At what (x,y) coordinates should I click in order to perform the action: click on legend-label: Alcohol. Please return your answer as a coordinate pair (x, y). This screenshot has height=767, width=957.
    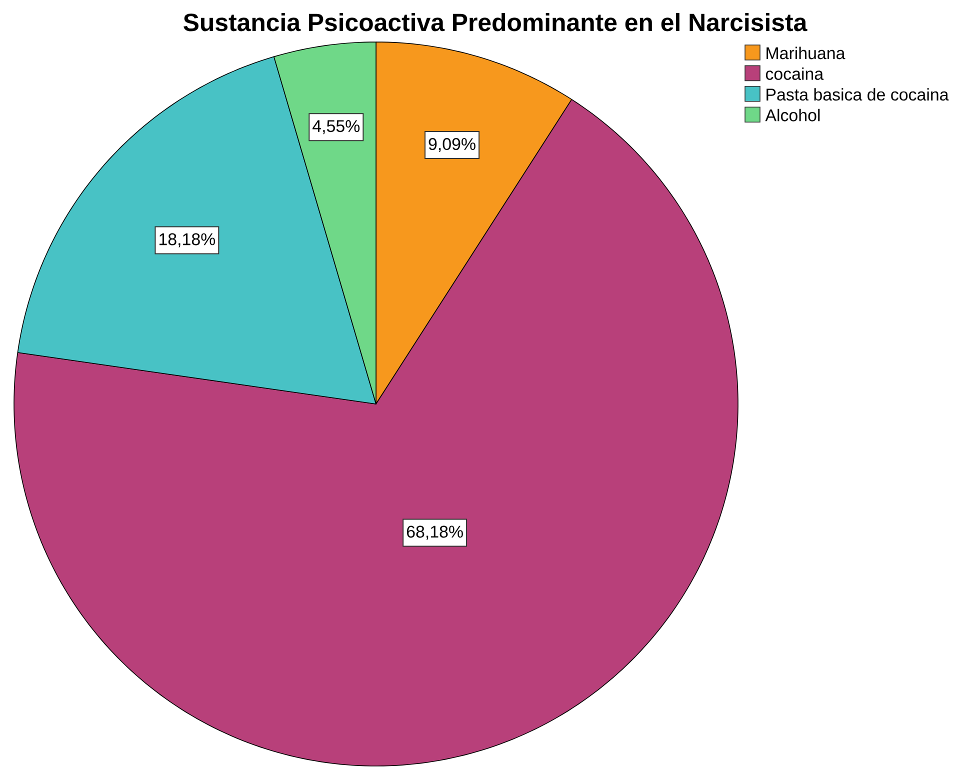
    Looking at the image, I should click on (792, 115).